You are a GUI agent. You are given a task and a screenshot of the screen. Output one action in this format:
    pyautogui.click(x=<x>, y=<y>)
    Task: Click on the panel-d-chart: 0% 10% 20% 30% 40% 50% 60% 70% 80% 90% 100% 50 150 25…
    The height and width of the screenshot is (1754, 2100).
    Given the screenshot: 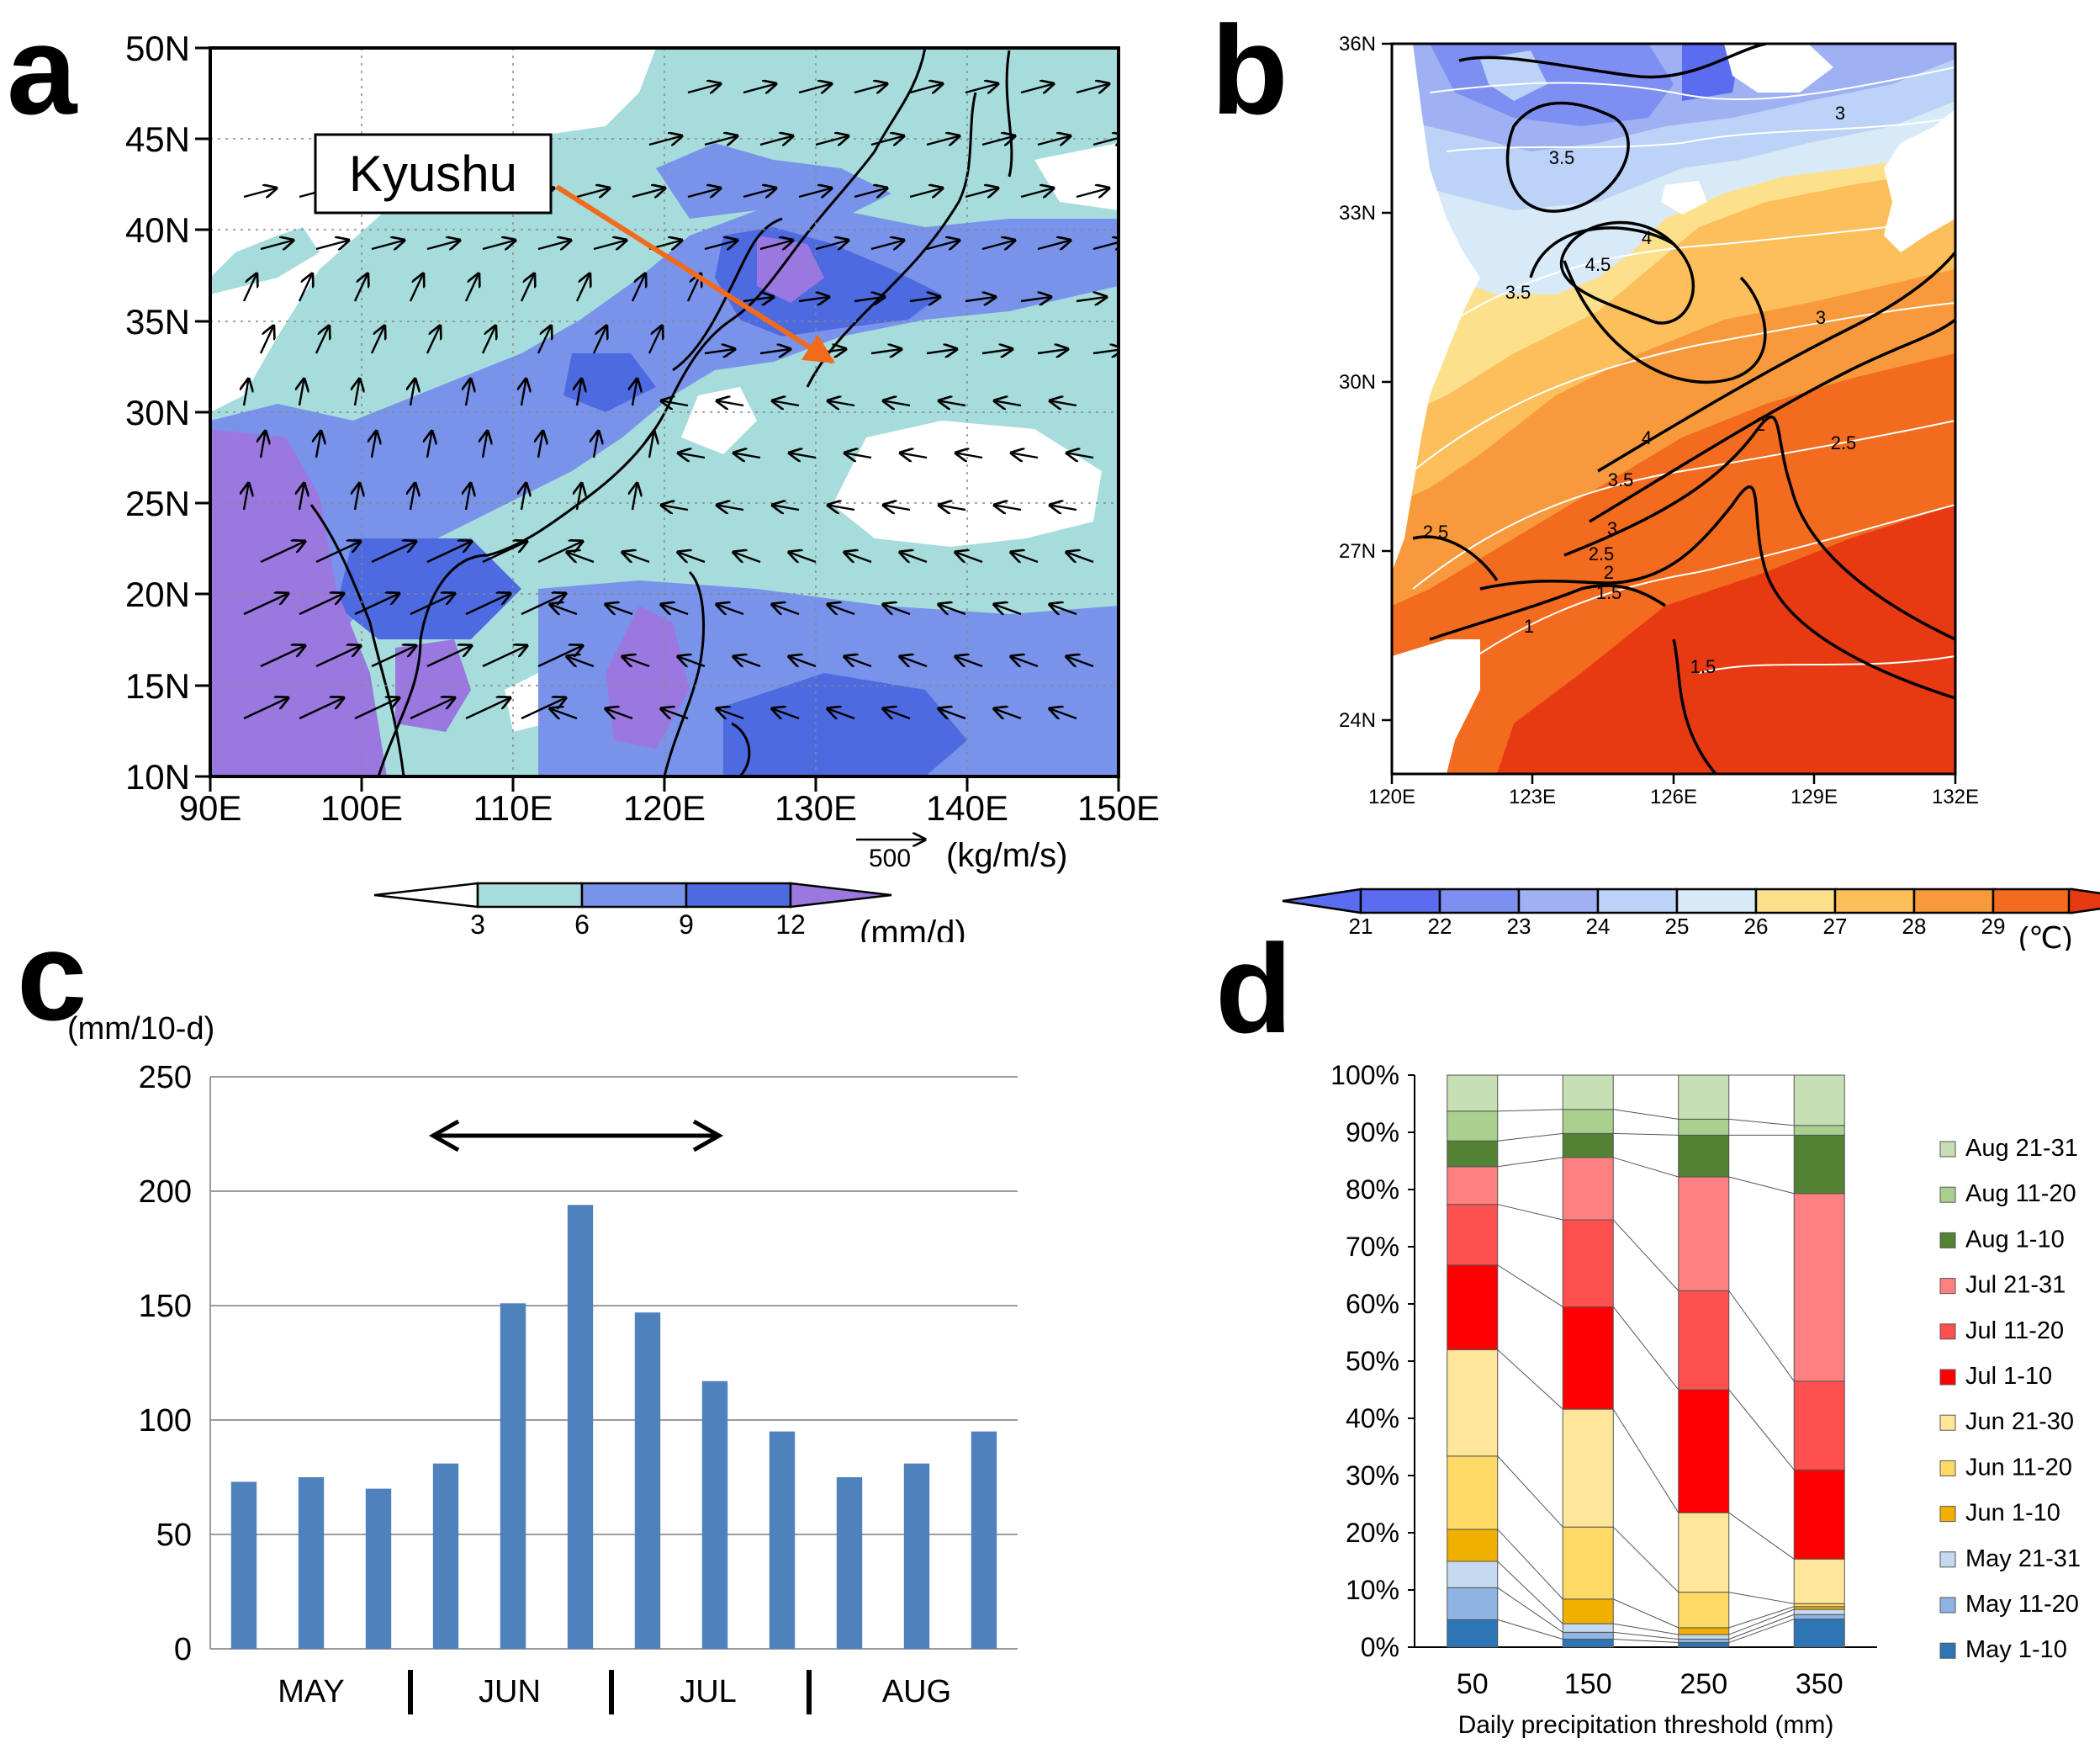 What is the action you would take?
    pyautogui.click(x=1705, y=1400)
    